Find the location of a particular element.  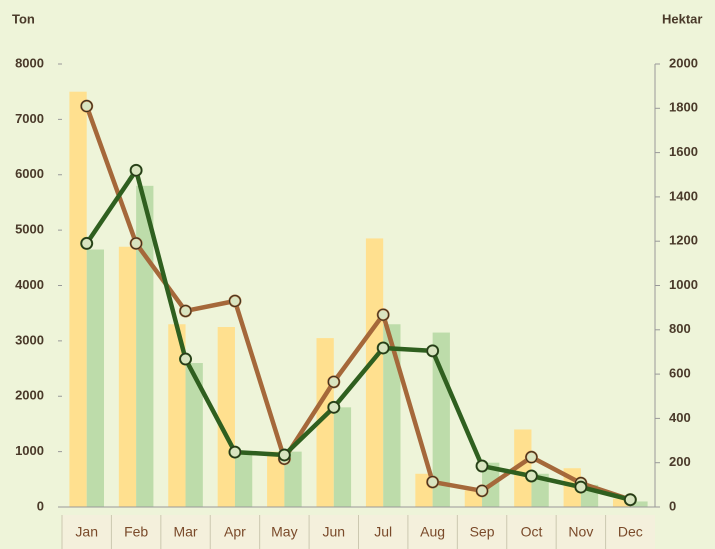

x-tick-label: Oct is located at coordinates (532, 532).